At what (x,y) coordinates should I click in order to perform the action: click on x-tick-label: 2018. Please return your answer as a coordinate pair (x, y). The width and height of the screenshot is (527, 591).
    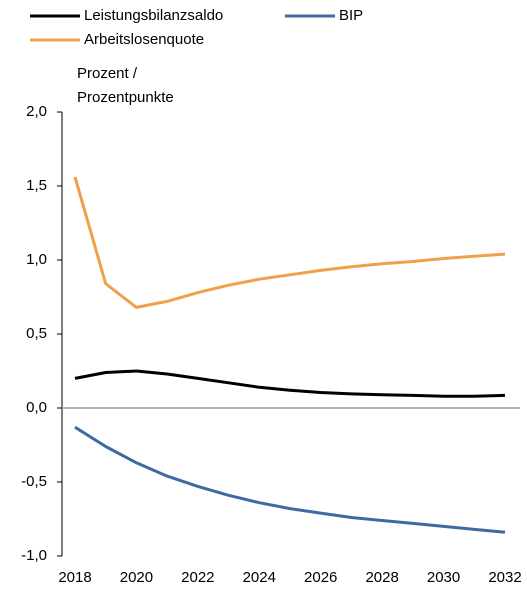
    Looking at the image, I should click on (74, 577).